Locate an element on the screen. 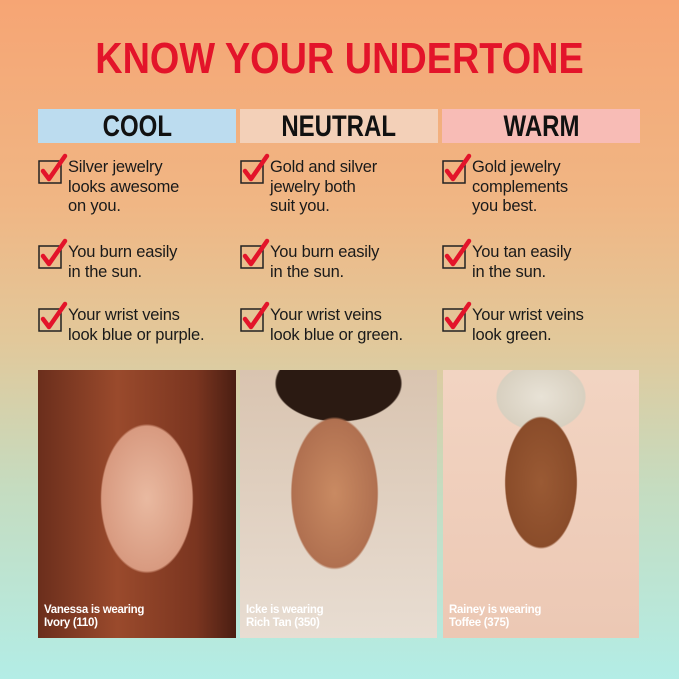 The image size is (679, 679). checklist-text: Gold jewelry complements you best. is located at coordinates (520, 186).